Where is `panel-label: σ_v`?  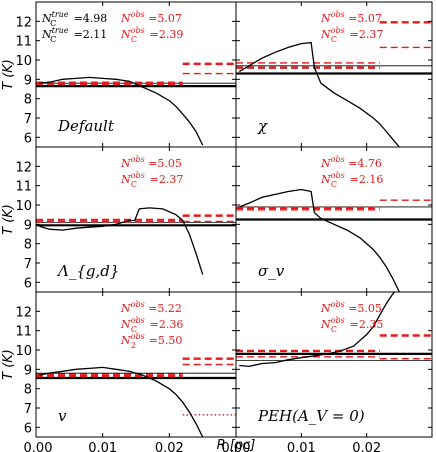 panel-label: σ_v is located at coordinates (271, 271).